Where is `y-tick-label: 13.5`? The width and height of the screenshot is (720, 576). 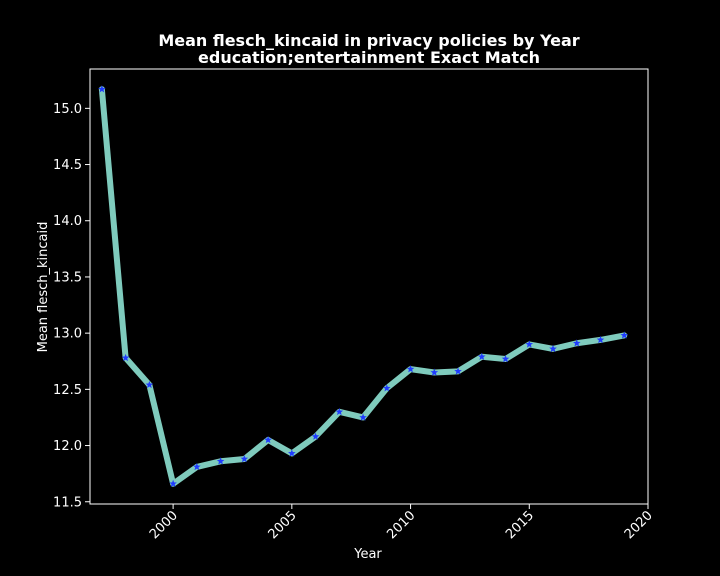
y-tick-label: 13.5 is located at coordinates (67, 277).